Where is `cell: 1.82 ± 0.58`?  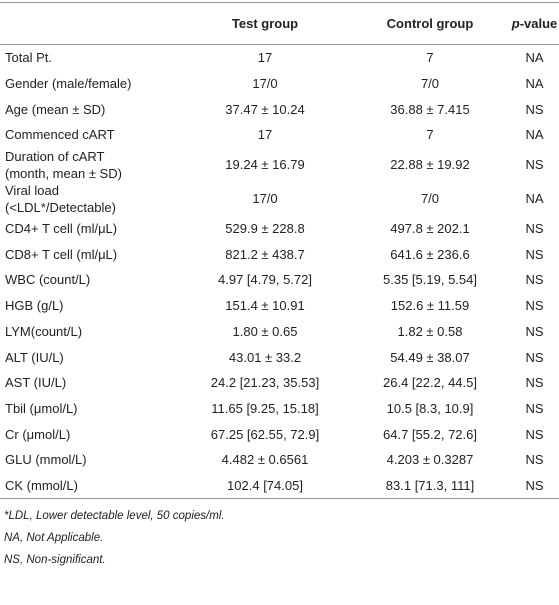
cell: 1.82 ± 0.58 is located at coordinates (430, 331).